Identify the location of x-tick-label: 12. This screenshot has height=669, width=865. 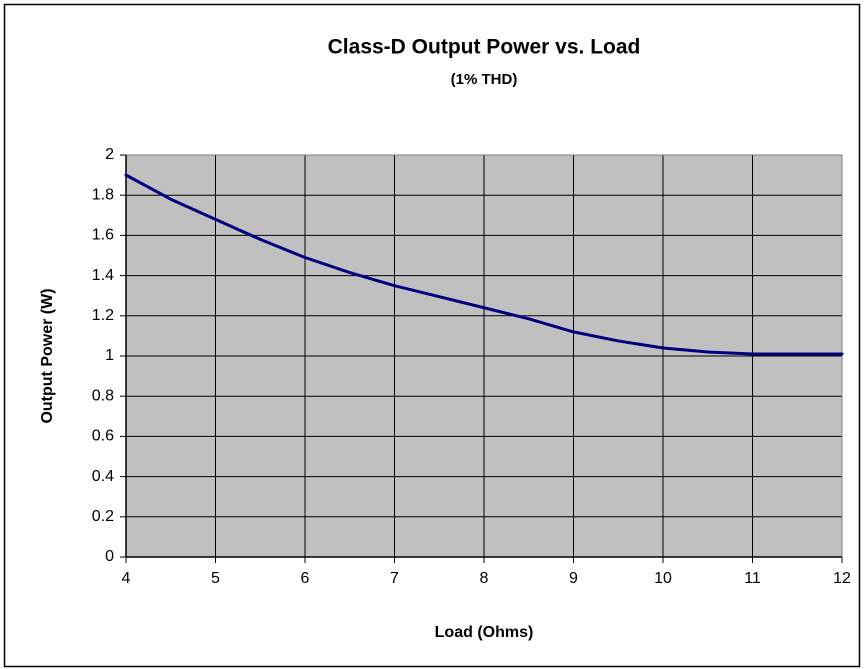
(842, 578).